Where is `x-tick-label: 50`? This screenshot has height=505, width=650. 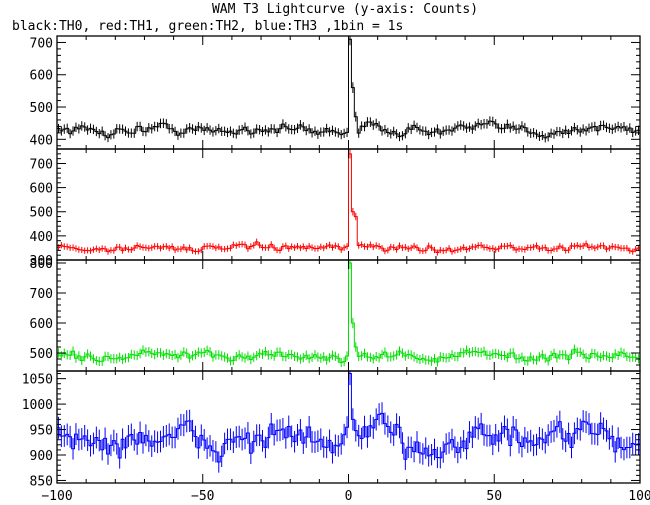
x-tick-label: 50 is located at coordinates (494, 496).